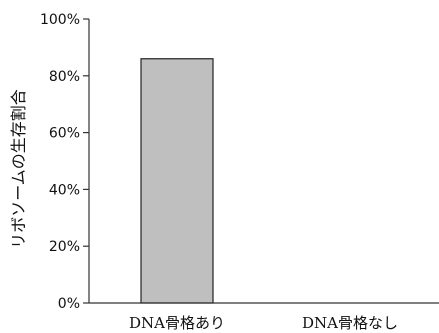 The width and height of the screenshot is (439, 333). Describe the element at coordinates (64, 247) in the screenshot. I see `y-tick-label: 20%` at that location.